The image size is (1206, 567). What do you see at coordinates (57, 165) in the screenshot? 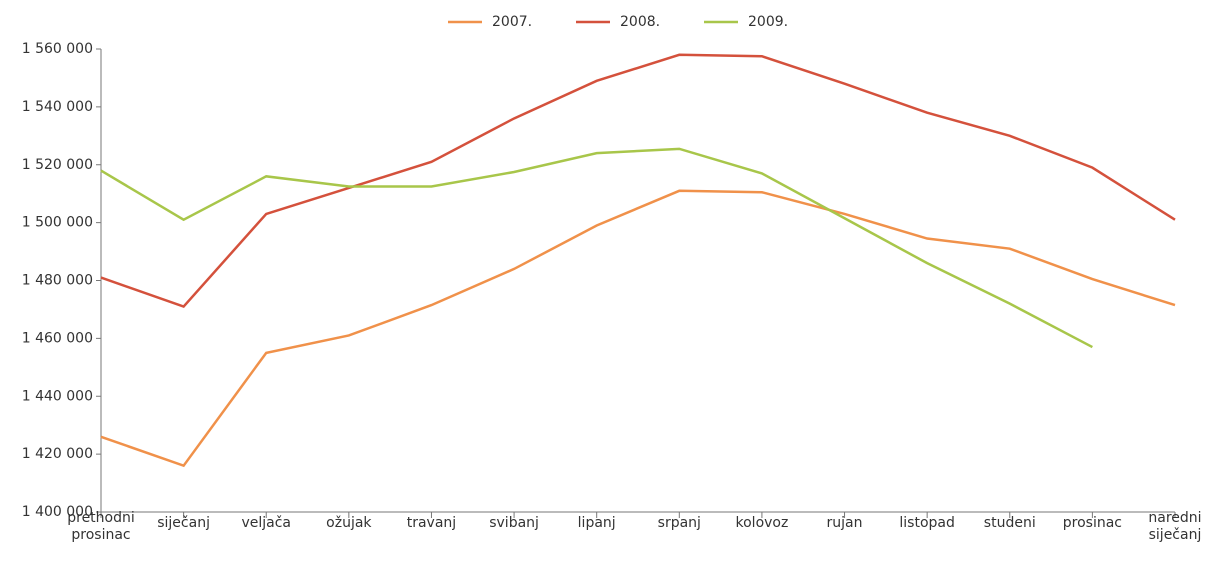
I see `y-tick-label: 1 520 000` at bounding box center [57, 165].